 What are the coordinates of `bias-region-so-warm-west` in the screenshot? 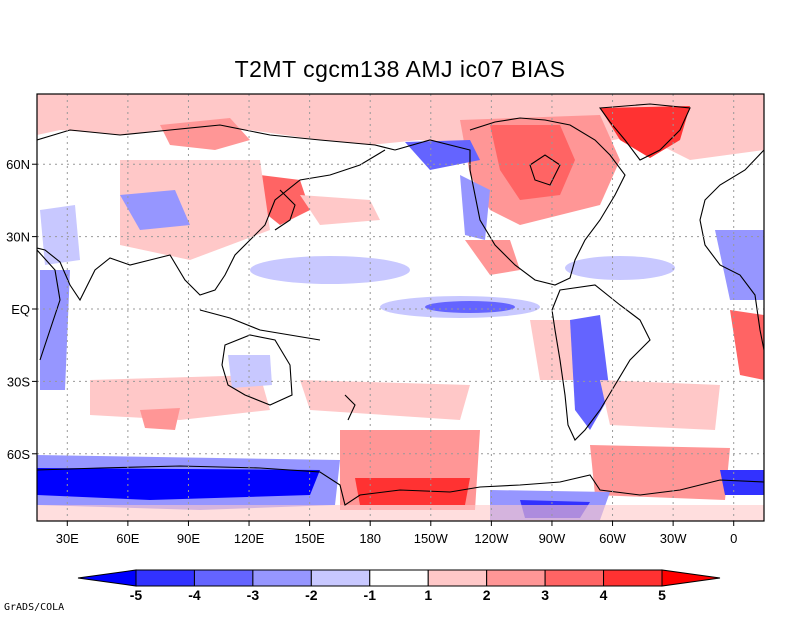 It's located at (180, 397).